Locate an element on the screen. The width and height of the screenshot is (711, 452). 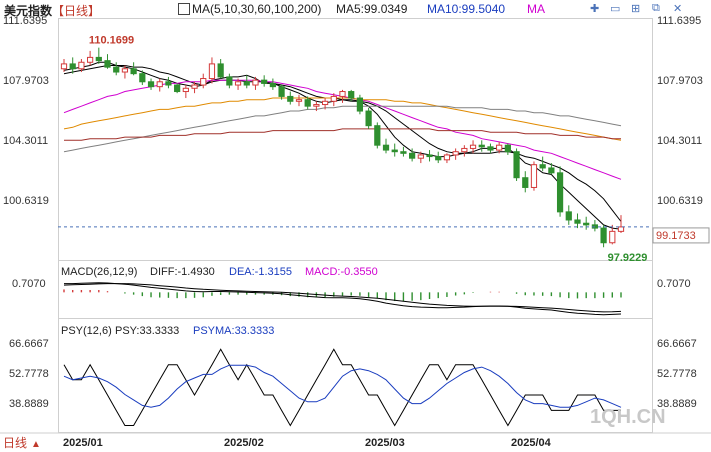
price-tick-right: 100.6319 is located at coordinates (680, 201).